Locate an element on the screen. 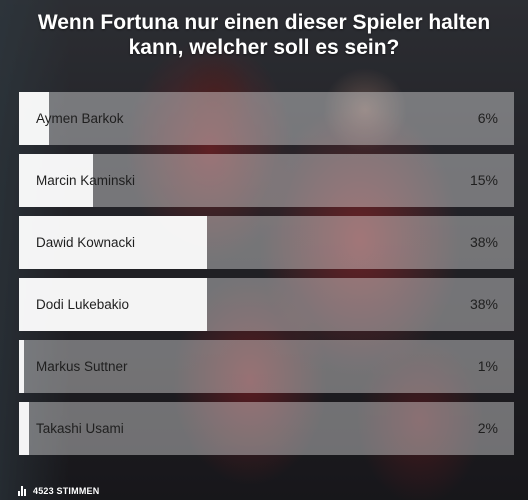 The width and height of the screenshot is (528, 500). poll-option-name: Aymen Barkok is located at coordinates (80, 118).